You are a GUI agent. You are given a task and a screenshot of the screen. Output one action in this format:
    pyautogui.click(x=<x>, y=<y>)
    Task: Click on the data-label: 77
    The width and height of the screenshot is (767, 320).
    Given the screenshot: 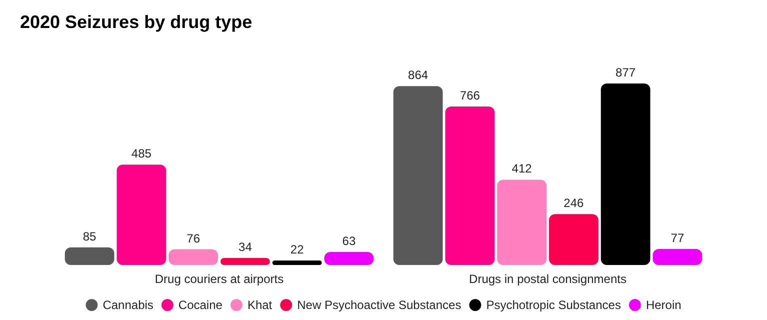 What is the action you would take?
    pyautogui.click(x=677, y=238)
    